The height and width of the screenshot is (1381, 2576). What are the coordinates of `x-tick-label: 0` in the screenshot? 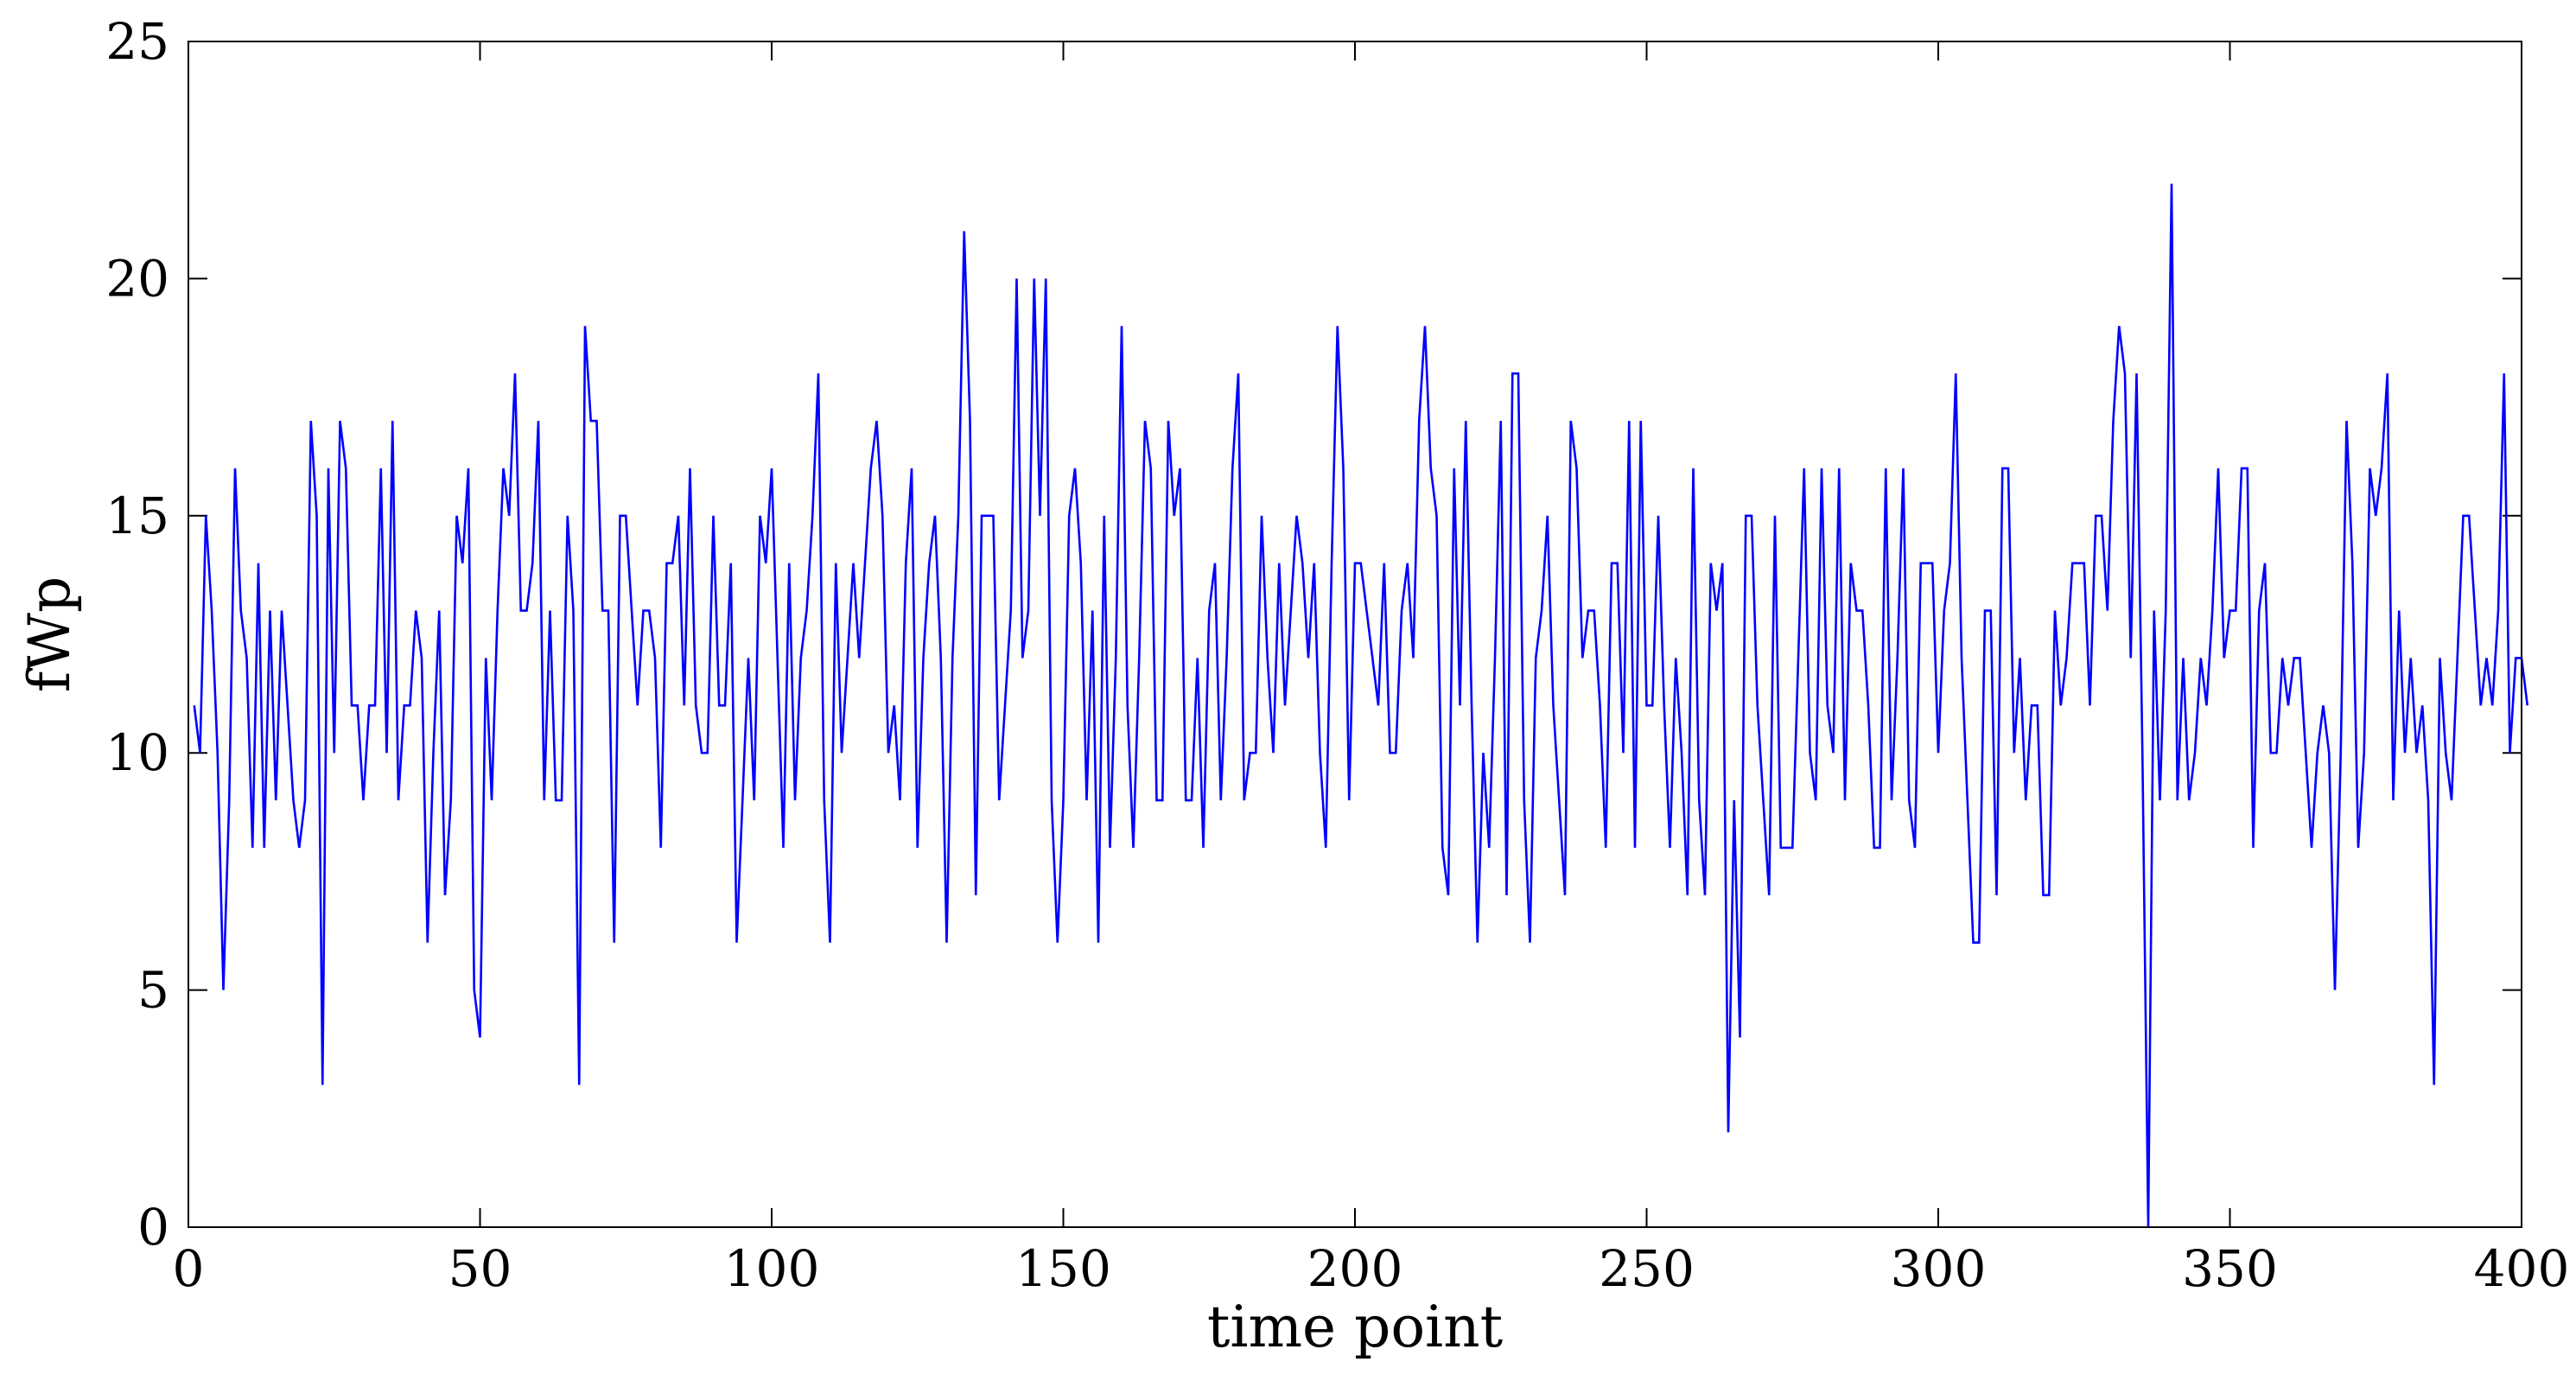 It's located at (189, 1268).